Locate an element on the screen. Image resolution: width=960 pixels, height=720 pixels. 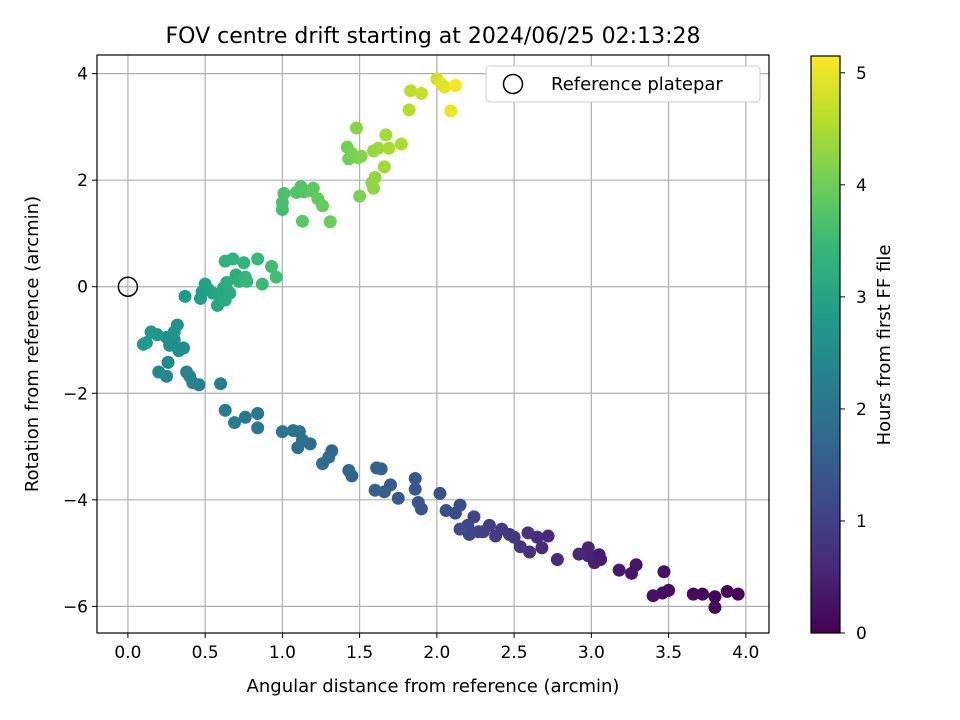
colorbar-tick-label: 4 is located at coordinates (861, 186).